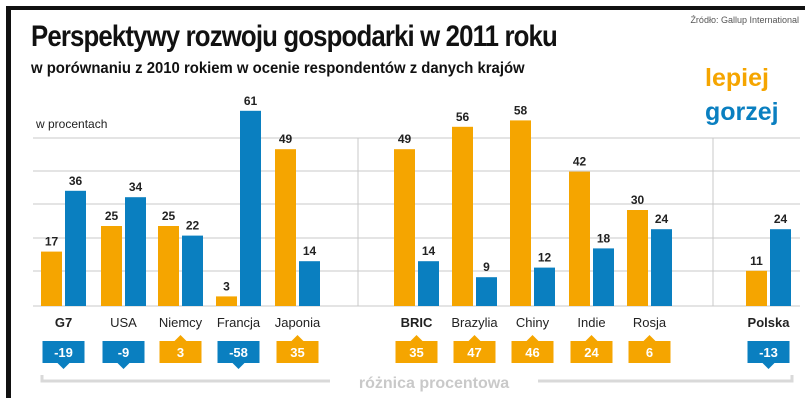 Image resolution: width=805 pixels, height=404 pixels. I want to click on value-label-worse: 9, so click(486, 267).